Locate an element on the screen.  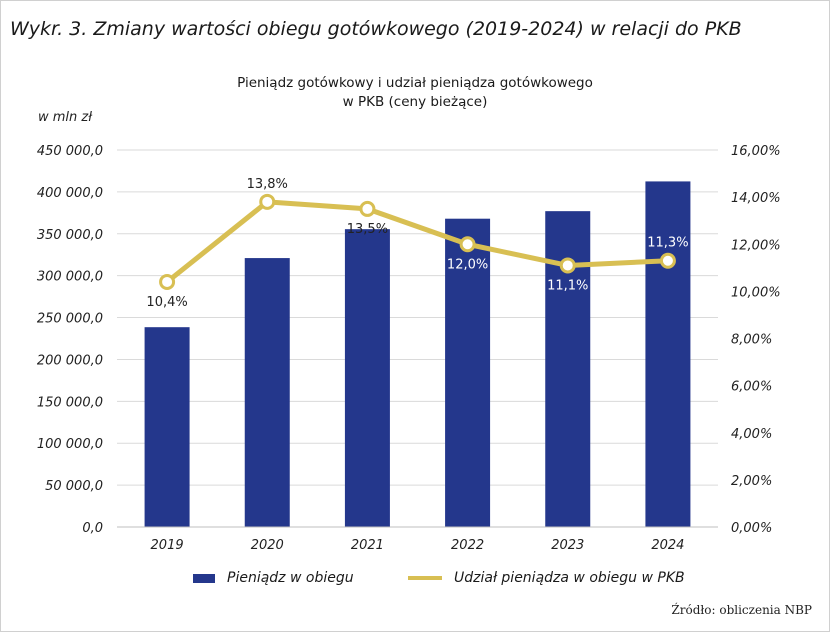
right-axis-tick-label: 12,00% is located at coordinates (756, 245).